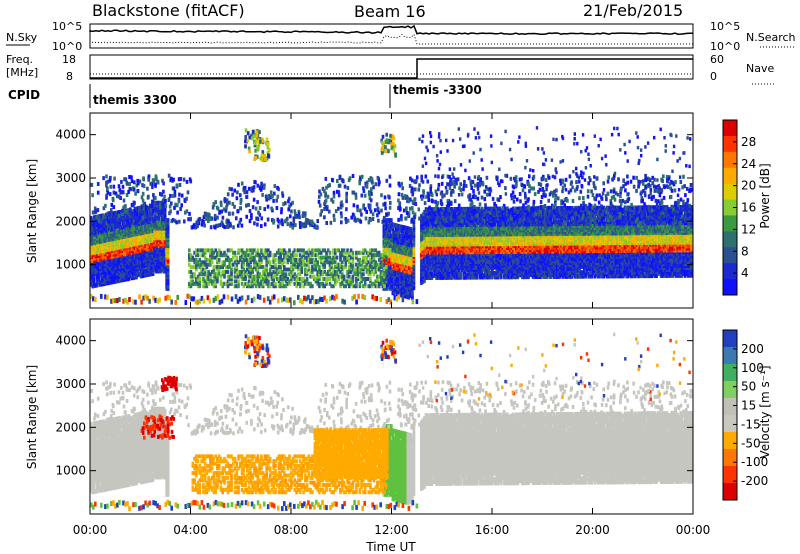 Image resolution: width=800 pixels, height=554 pixels. What do you see at coordinates (717, 59) in the screenshot?
I see `nave-tick-top: 60` at bounding box center [717, 59].